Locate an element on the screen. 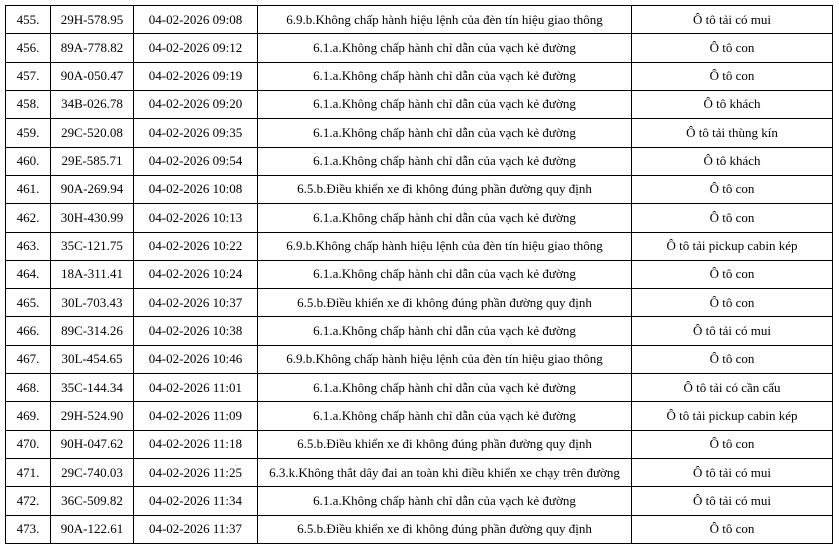  cell-vehicle-type: Ô tô tải có cần cẩu is located at coordinates (732, 388).